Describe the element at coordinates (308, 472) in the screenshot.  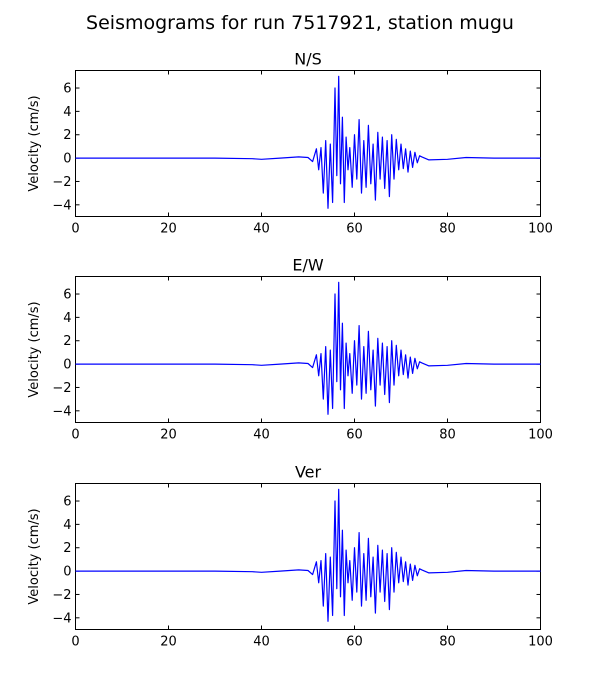
I see `panel-title: Ver` at that location.